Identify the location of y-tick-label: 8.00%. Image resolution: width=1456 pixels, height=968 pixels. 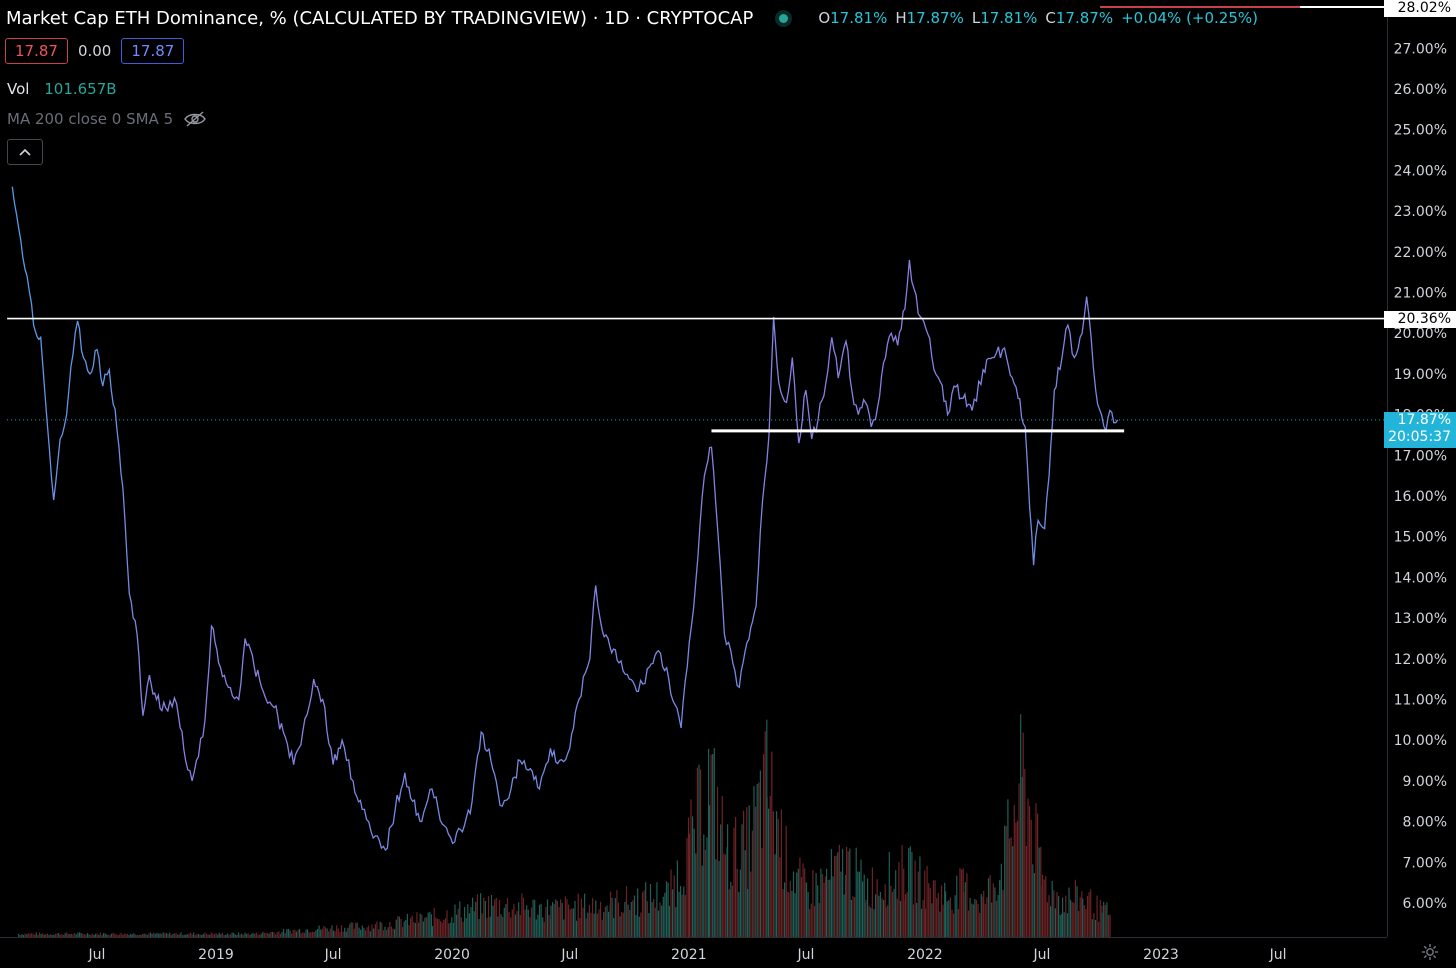
(1425, 823).